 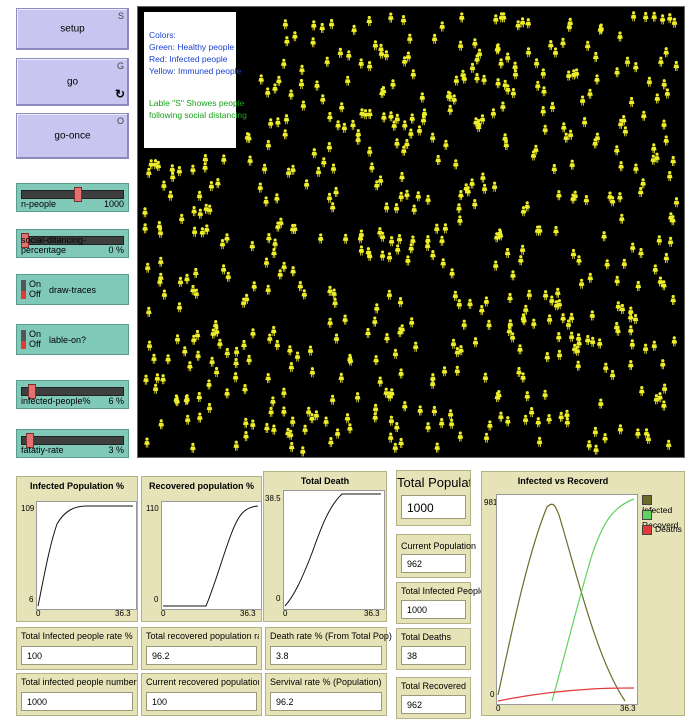 I want to click on infected-people-slider: infected-people% 6 %, so click(x=72, y=394).